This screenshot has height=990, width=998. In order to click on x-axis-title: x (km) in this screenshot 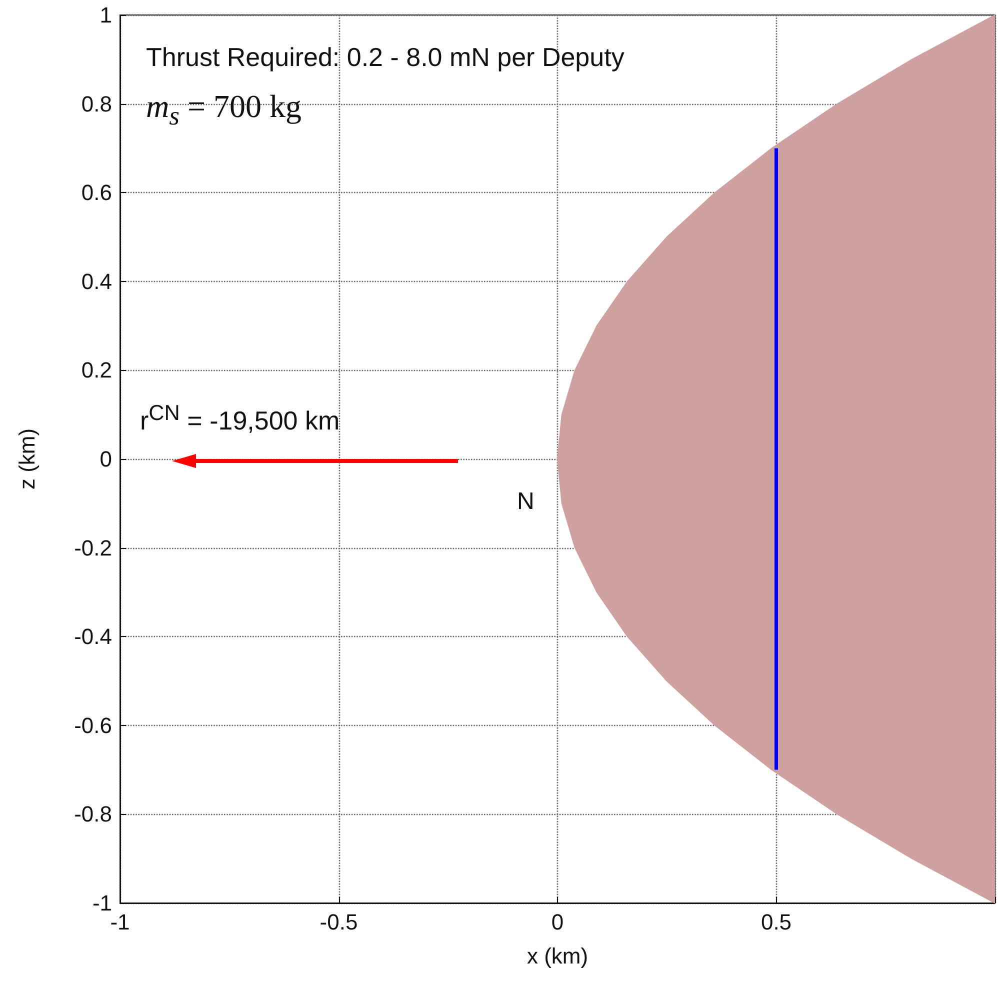, I will do `click(557, 956)`.